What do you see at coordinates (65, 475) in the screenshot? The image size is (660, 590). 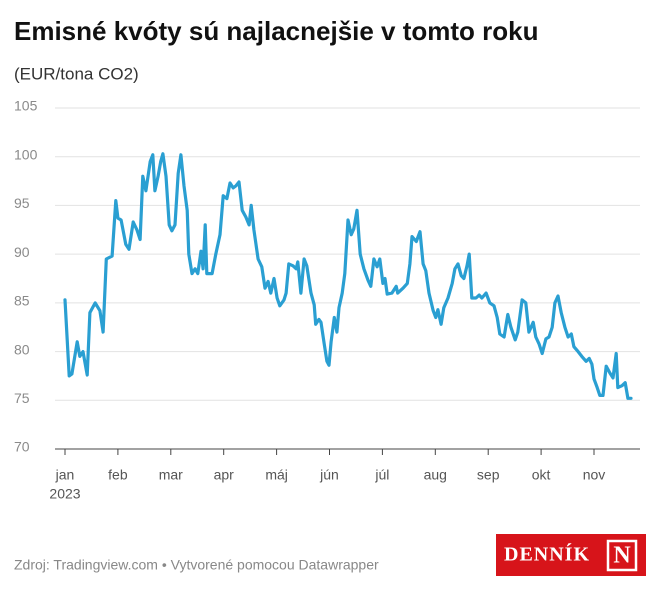 I see `x-tick-label: jan` at bounding box center [65, 475].